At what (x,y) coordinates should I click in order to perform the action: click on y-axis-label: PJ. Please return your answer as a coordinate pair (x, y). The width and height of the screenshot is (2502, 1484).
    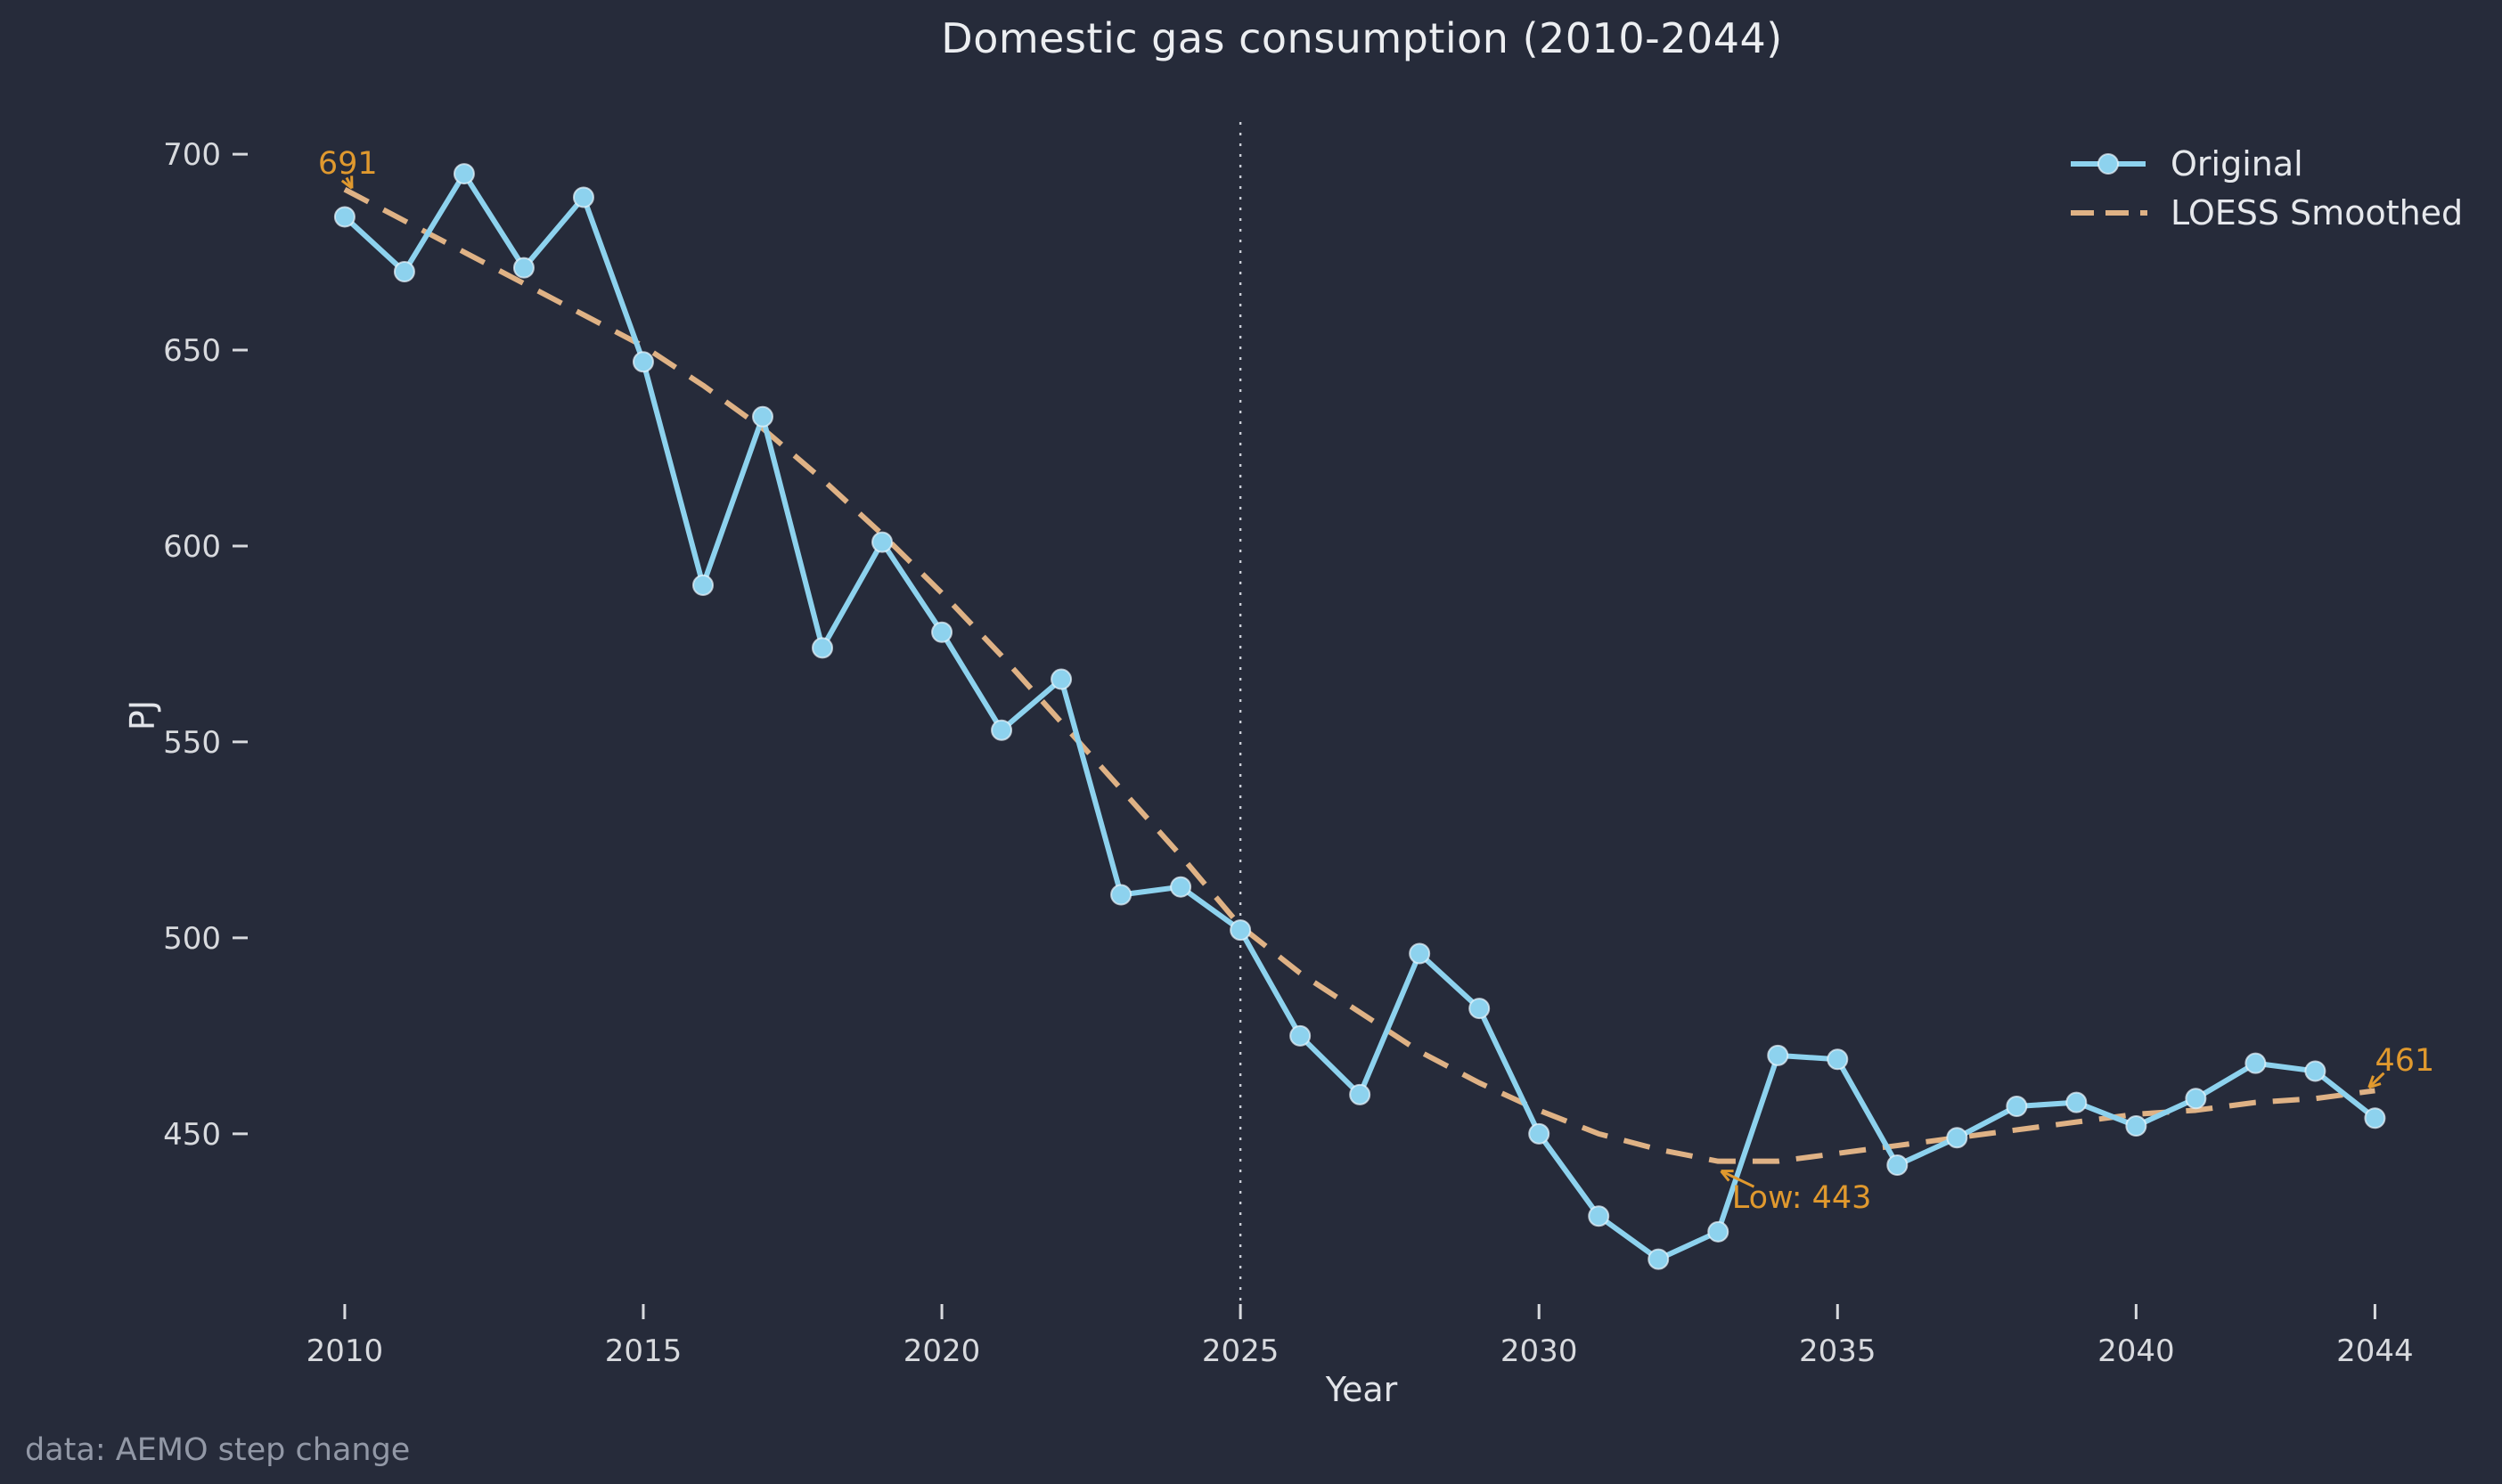
    Looking at the image, I should click on (142, 715).